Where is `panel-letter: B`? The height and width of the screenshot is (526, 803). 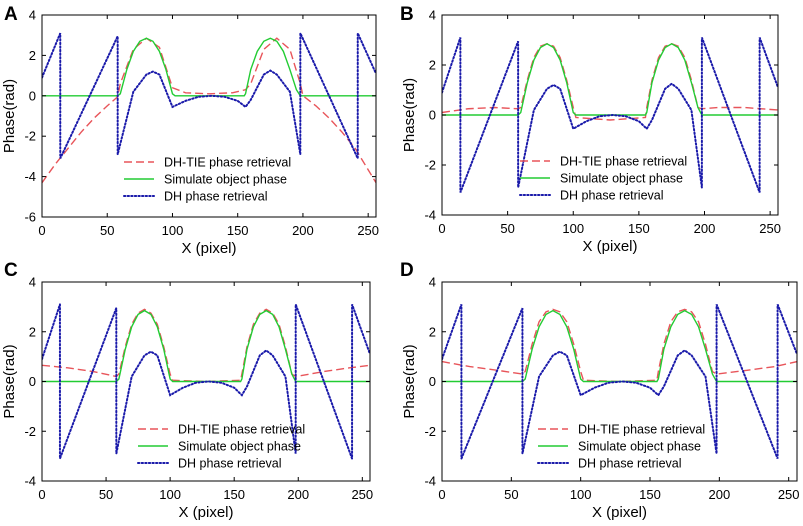 panel-letter: B is located at coordinates (407, 14).